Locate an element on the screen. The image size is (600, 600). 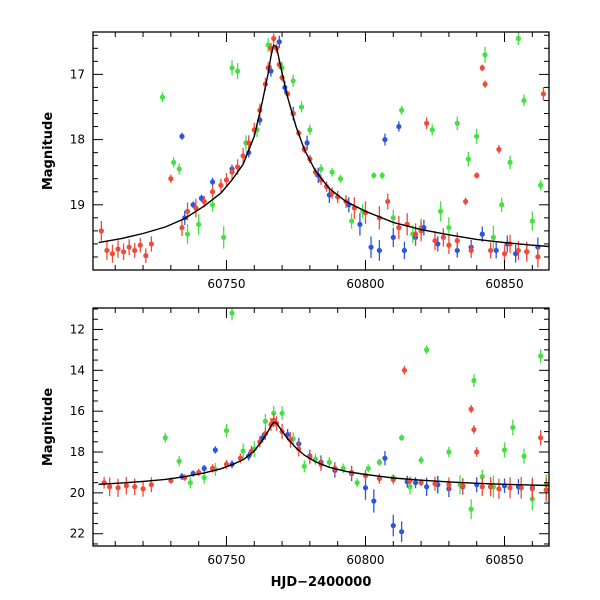
y-tick-label: 20 is located at coordinates (77, 493).